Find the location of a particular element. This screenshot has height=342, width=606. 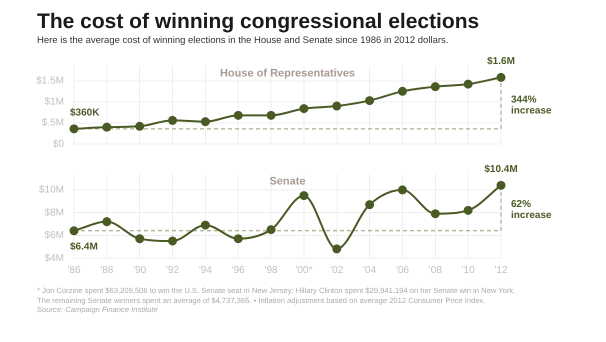

annotation: 344% increase is located at coordinates (531, 105).